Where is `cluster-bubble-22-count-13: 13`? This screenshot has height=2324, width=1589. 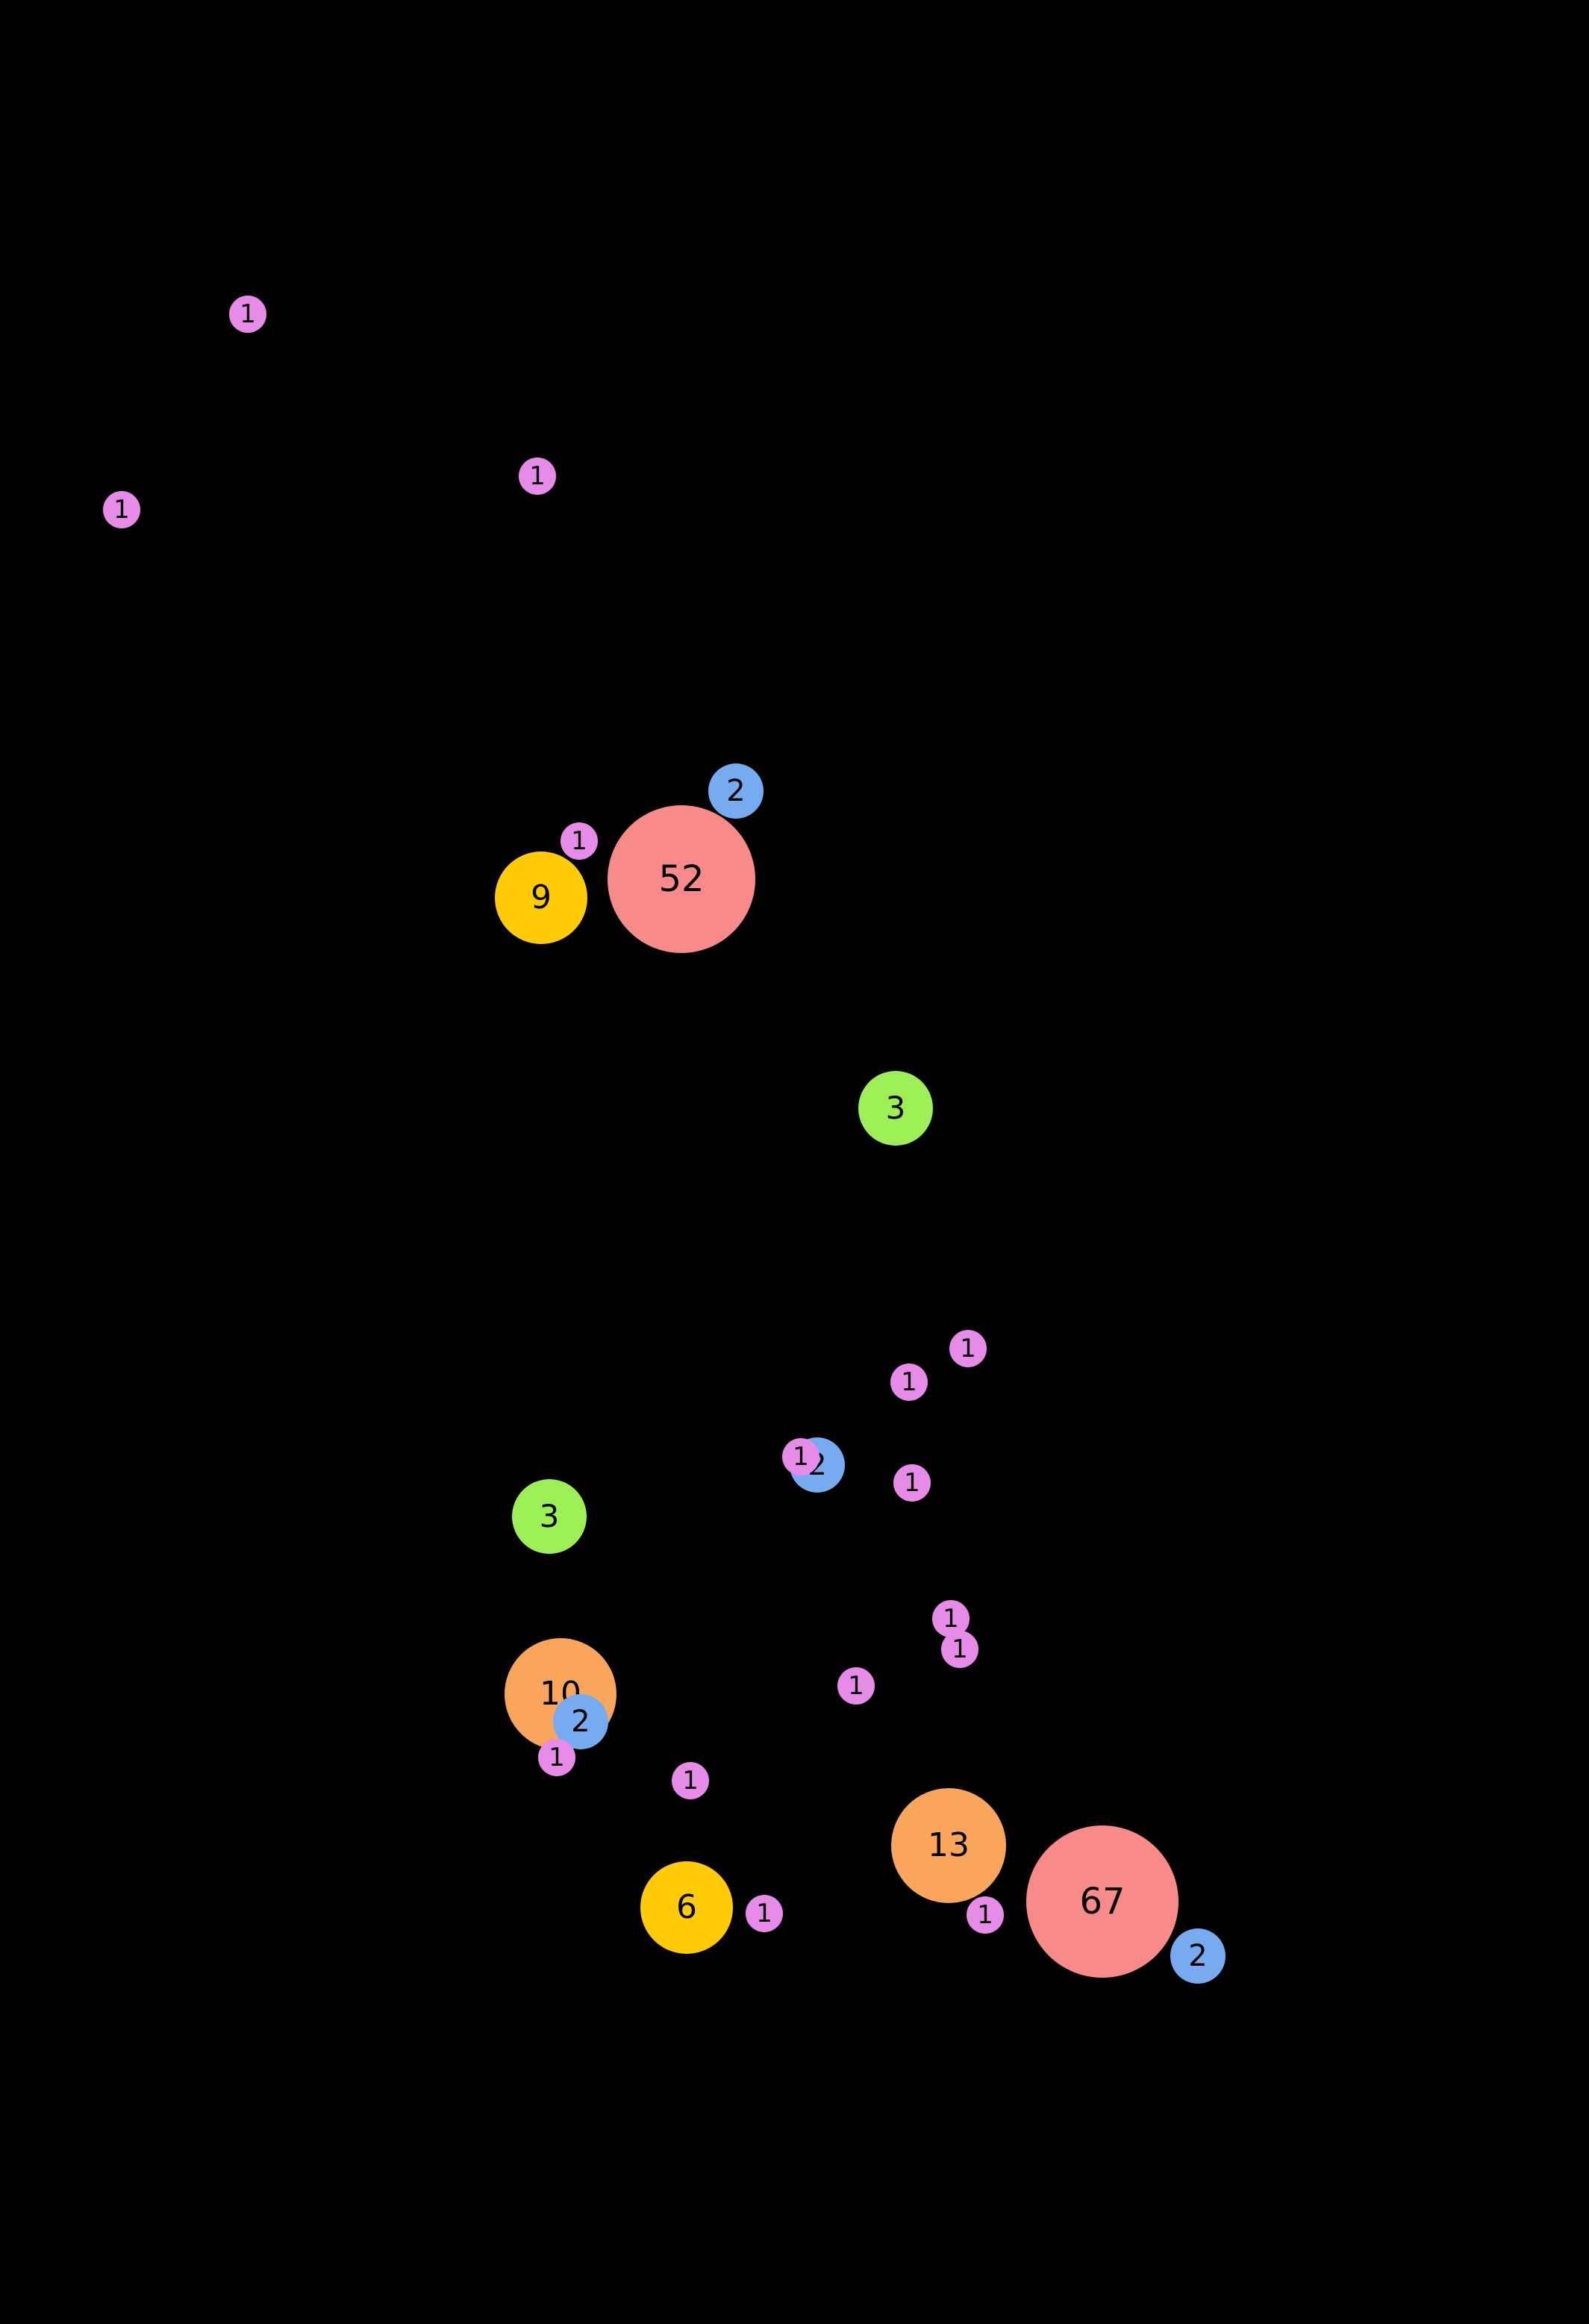
cluster-bubble-22-count-13: 13 is located at coordinates (949, 1846).